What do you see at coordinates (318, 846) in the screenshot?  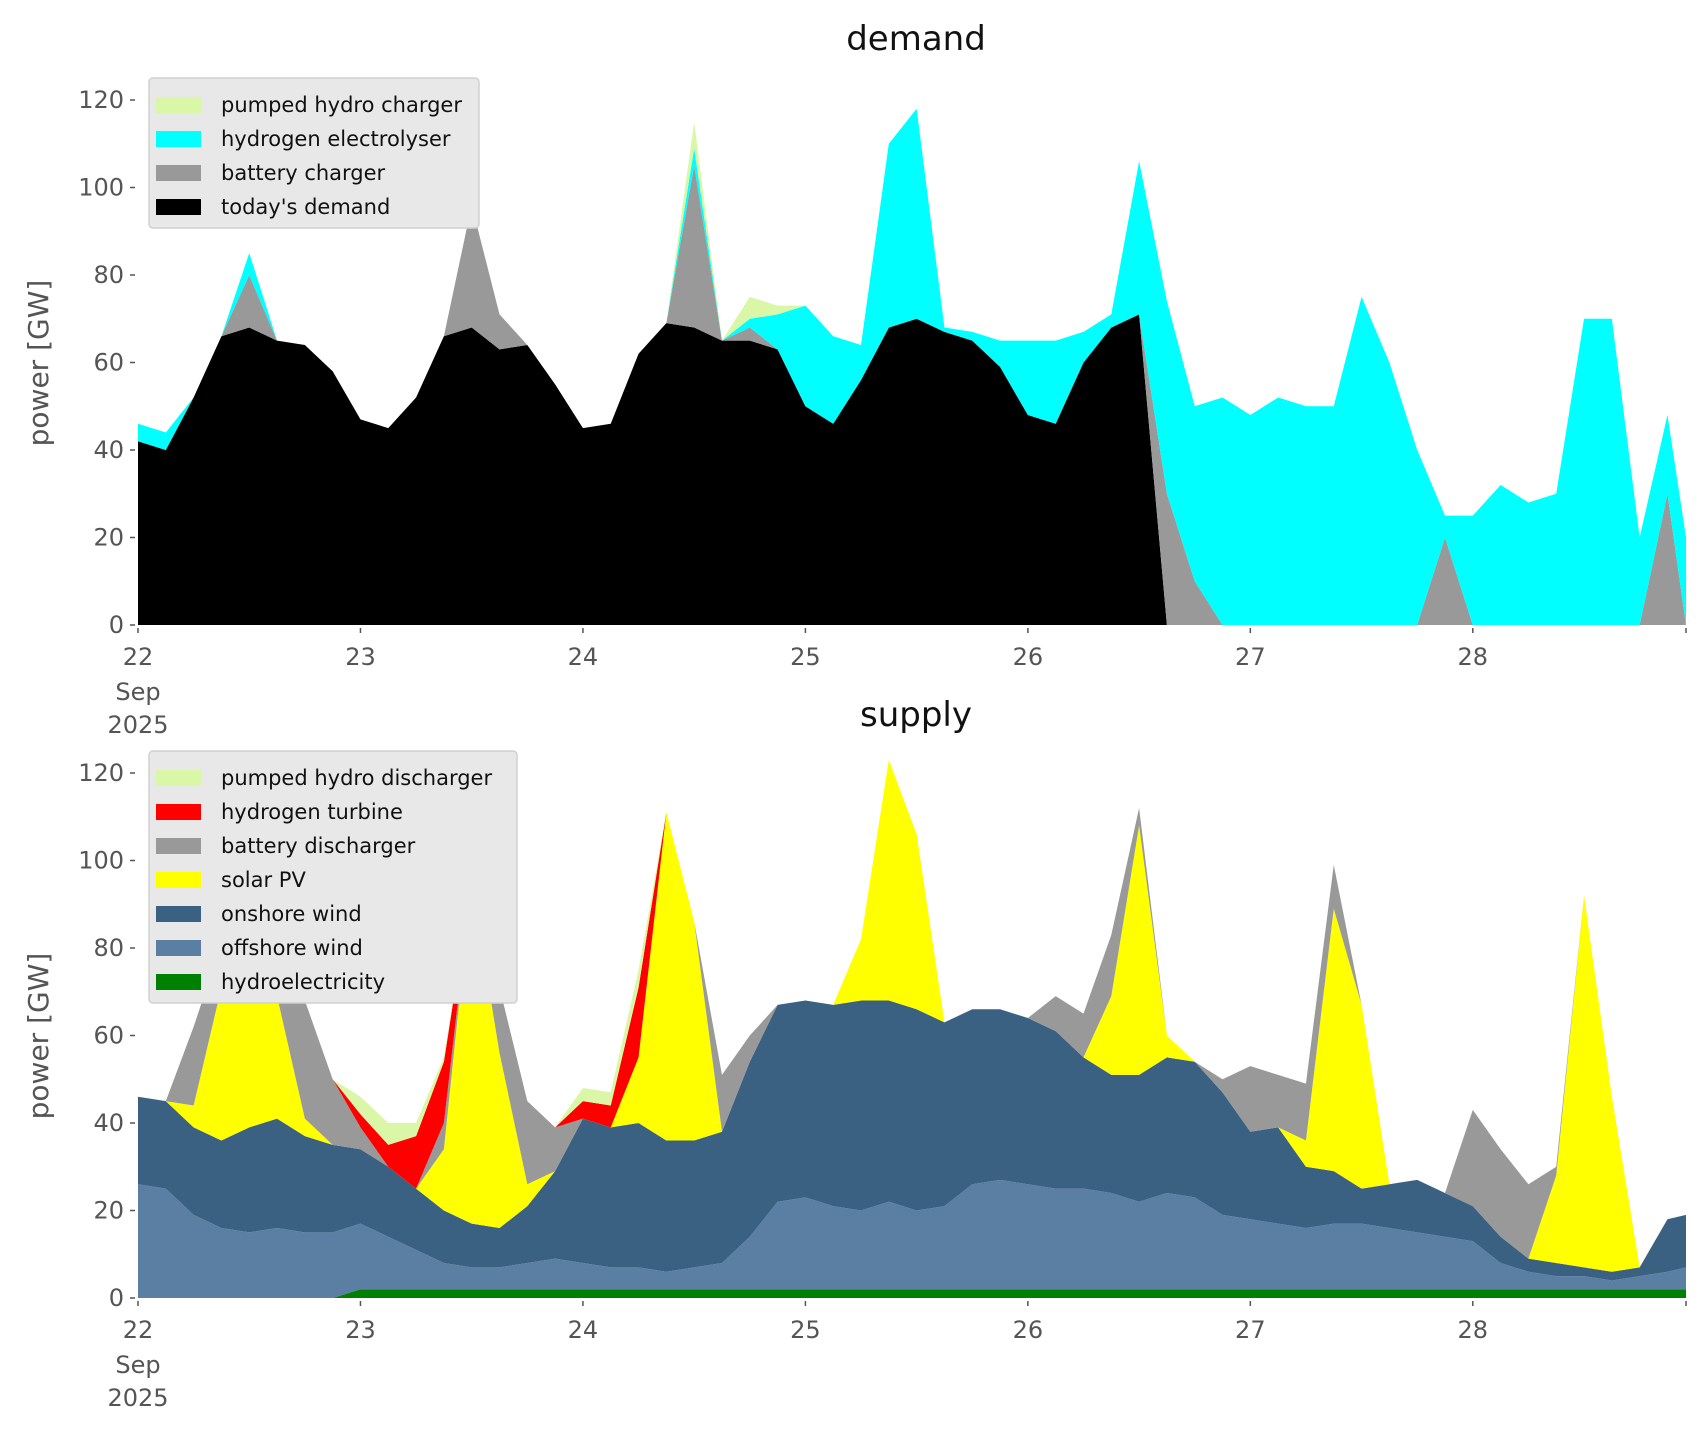 I see `legend-label-battery-discharger: battery discharger` at bounding box center [318, 846].